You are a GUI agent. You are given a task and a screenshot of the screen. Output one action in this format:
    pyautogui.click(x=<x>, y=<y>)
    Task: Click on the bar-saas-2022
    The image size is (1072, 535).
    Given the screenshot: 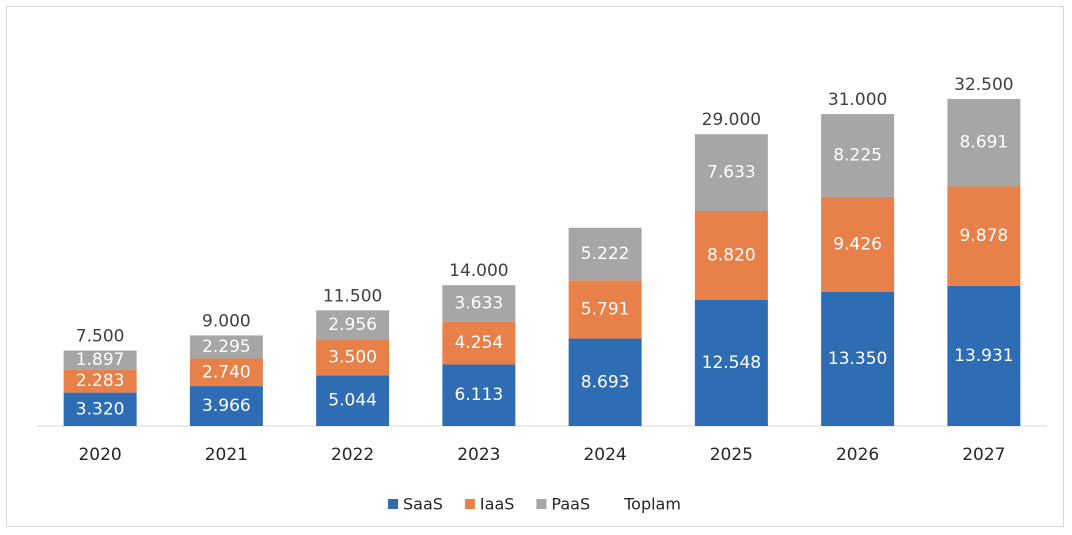 What is the action you would take?
    pyautogui.click(x=353, y=400)
    